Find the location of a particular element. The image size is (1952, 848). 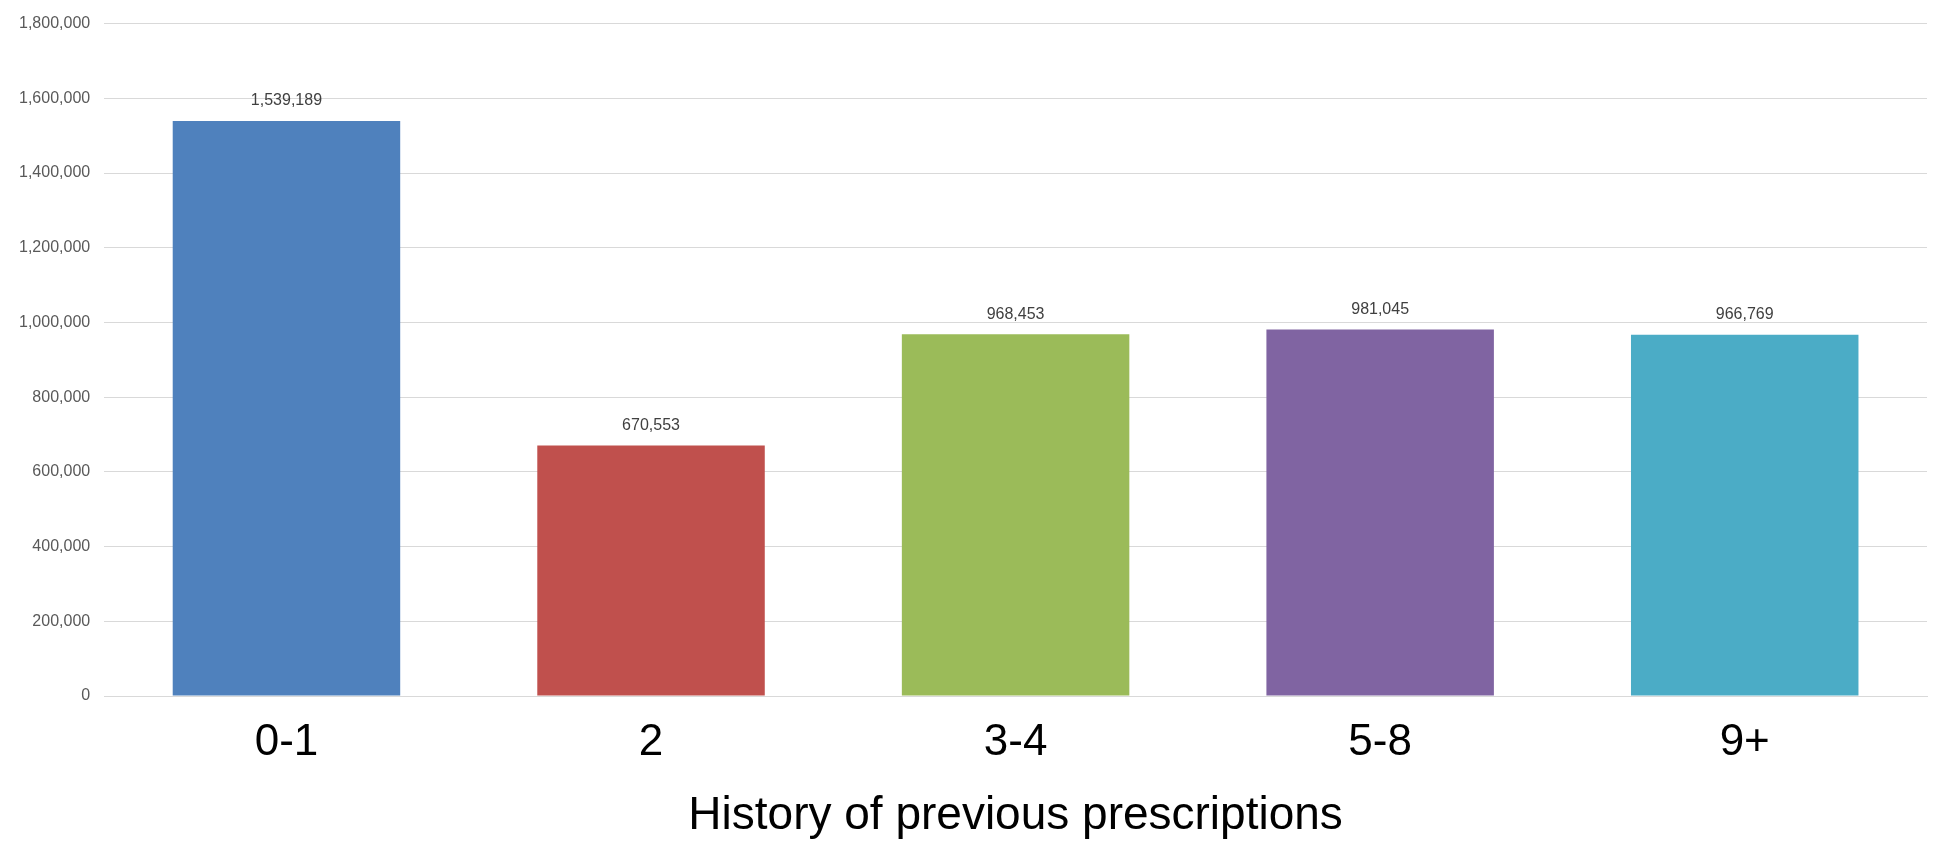

y-tick-label: 0 is located at coordinates (86, 695).